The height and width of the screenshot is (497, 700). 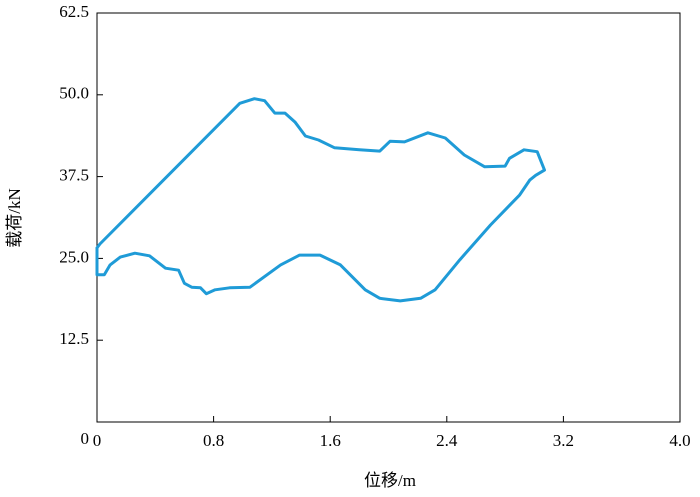 I want to click on y-tick-label: 0, so click(x=85, y=438).